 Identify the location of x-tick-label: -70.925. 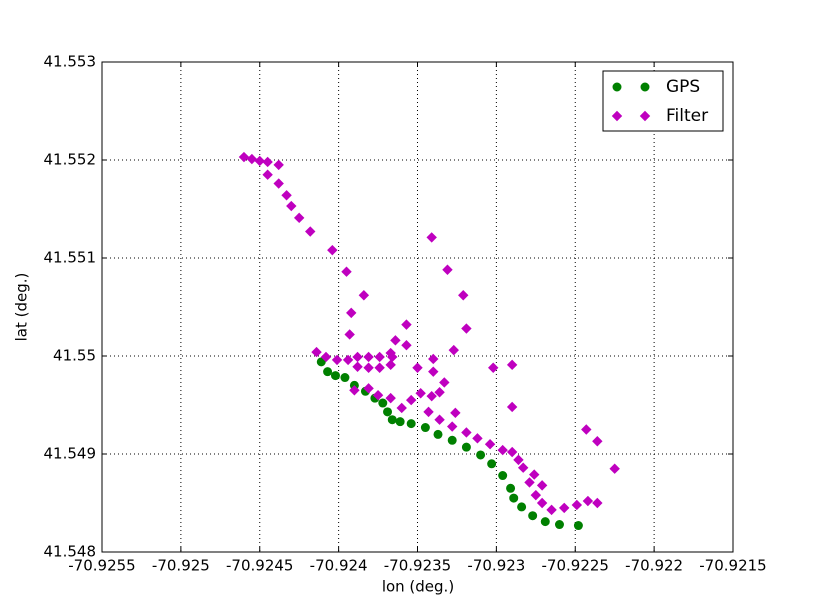
(181, 566).